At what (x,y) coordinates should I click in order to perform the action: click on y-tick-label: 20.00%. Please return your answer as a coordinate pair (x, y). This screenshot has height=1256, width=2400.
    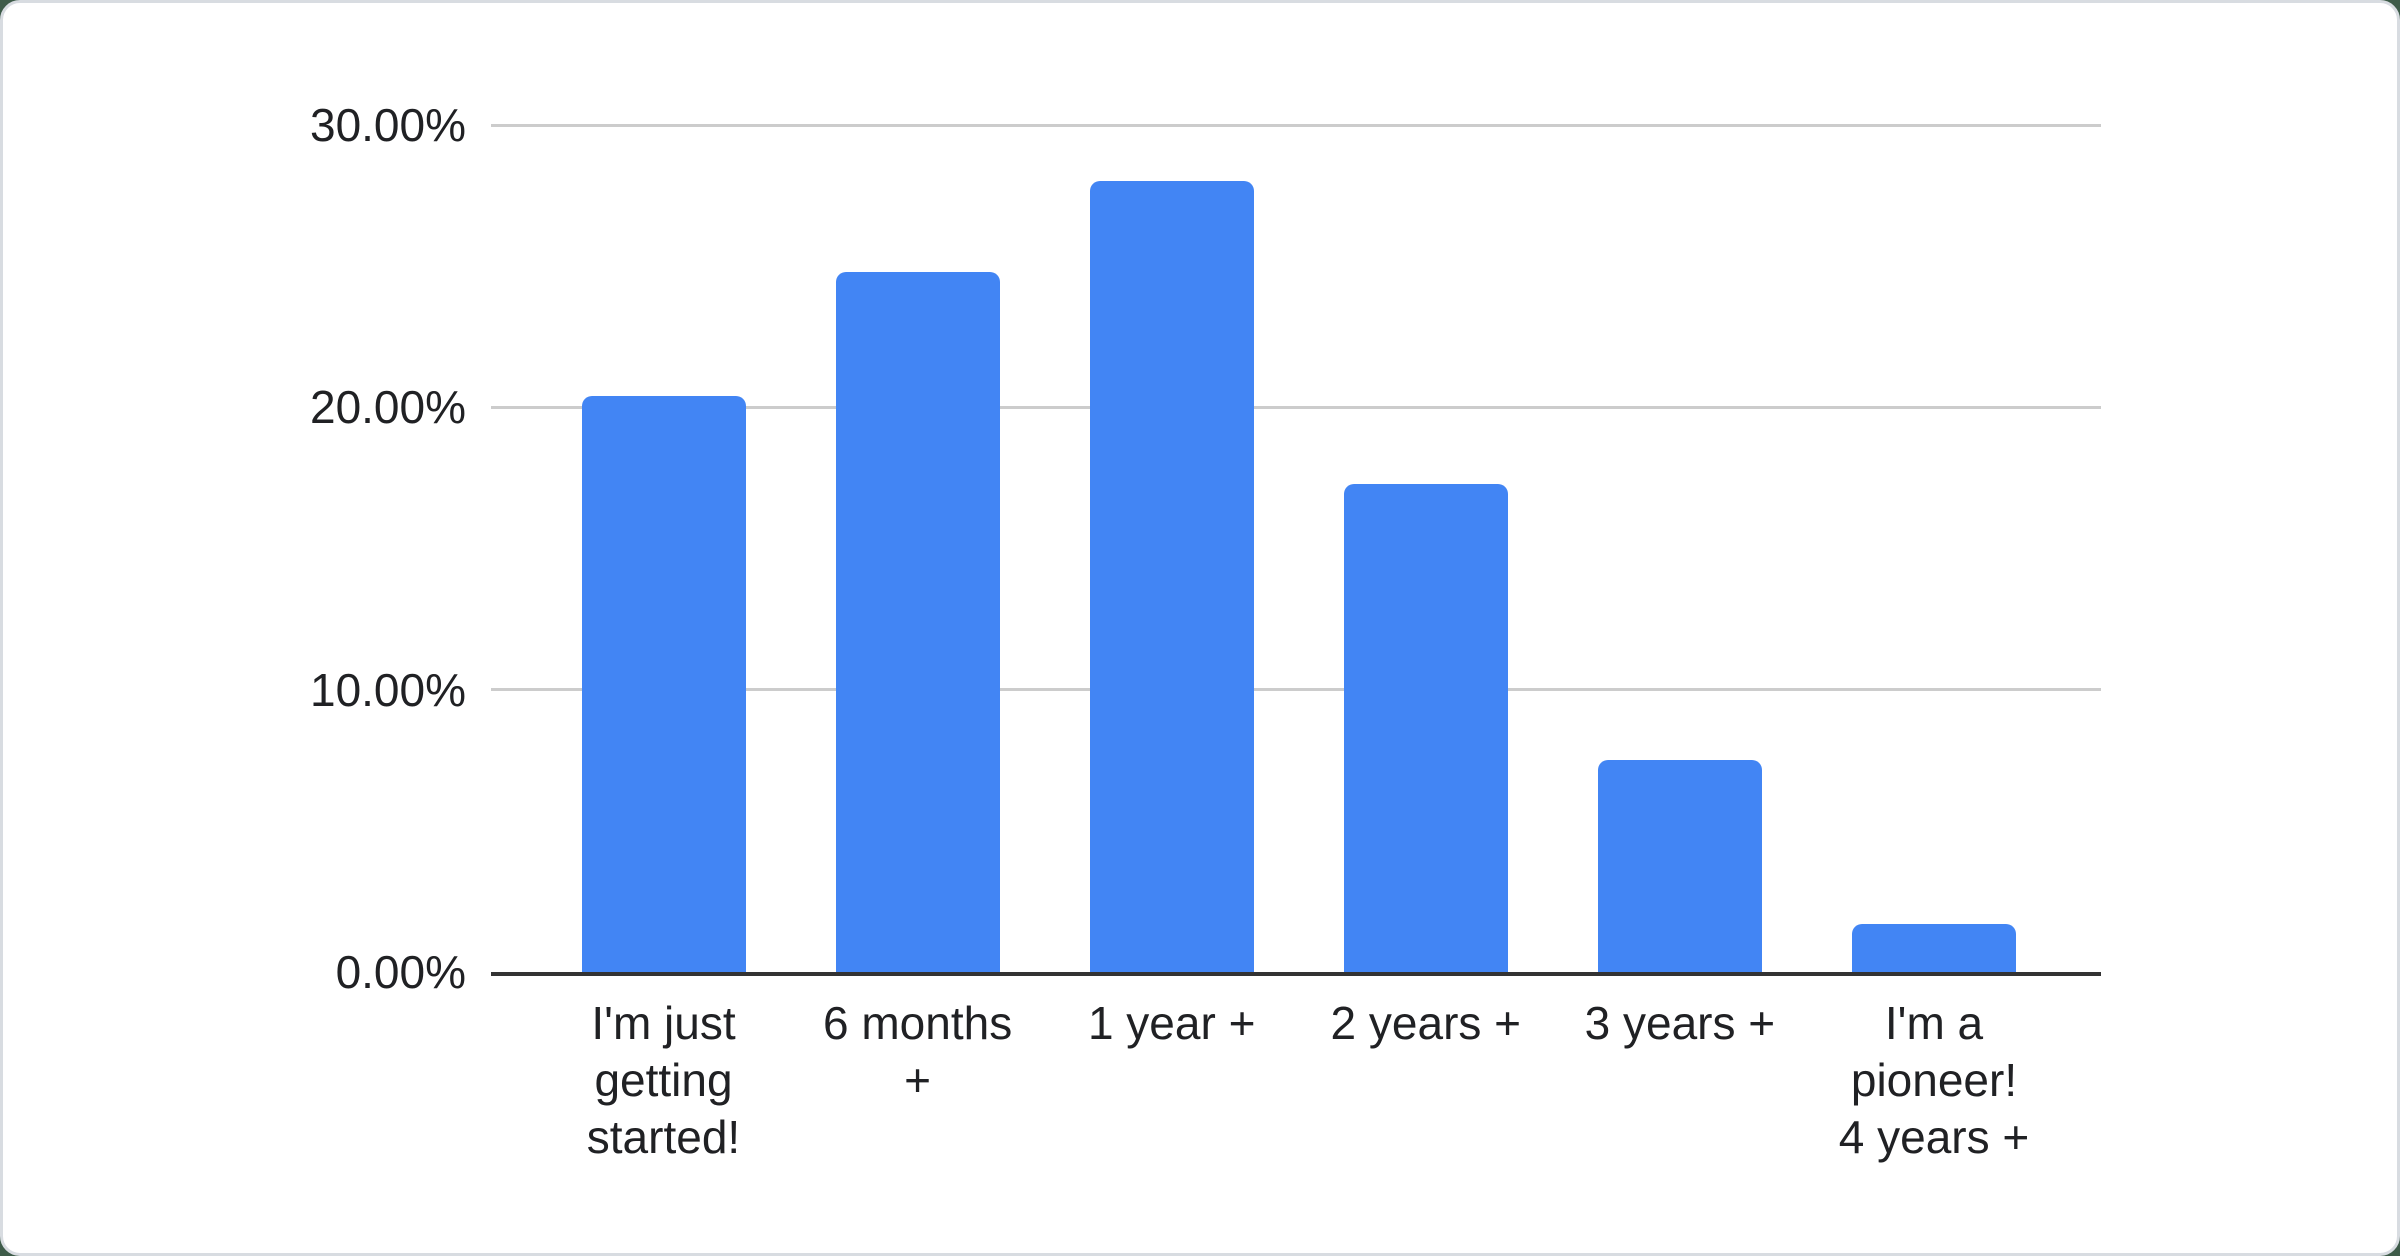
    Looking at the image, I should click on (387, 407).